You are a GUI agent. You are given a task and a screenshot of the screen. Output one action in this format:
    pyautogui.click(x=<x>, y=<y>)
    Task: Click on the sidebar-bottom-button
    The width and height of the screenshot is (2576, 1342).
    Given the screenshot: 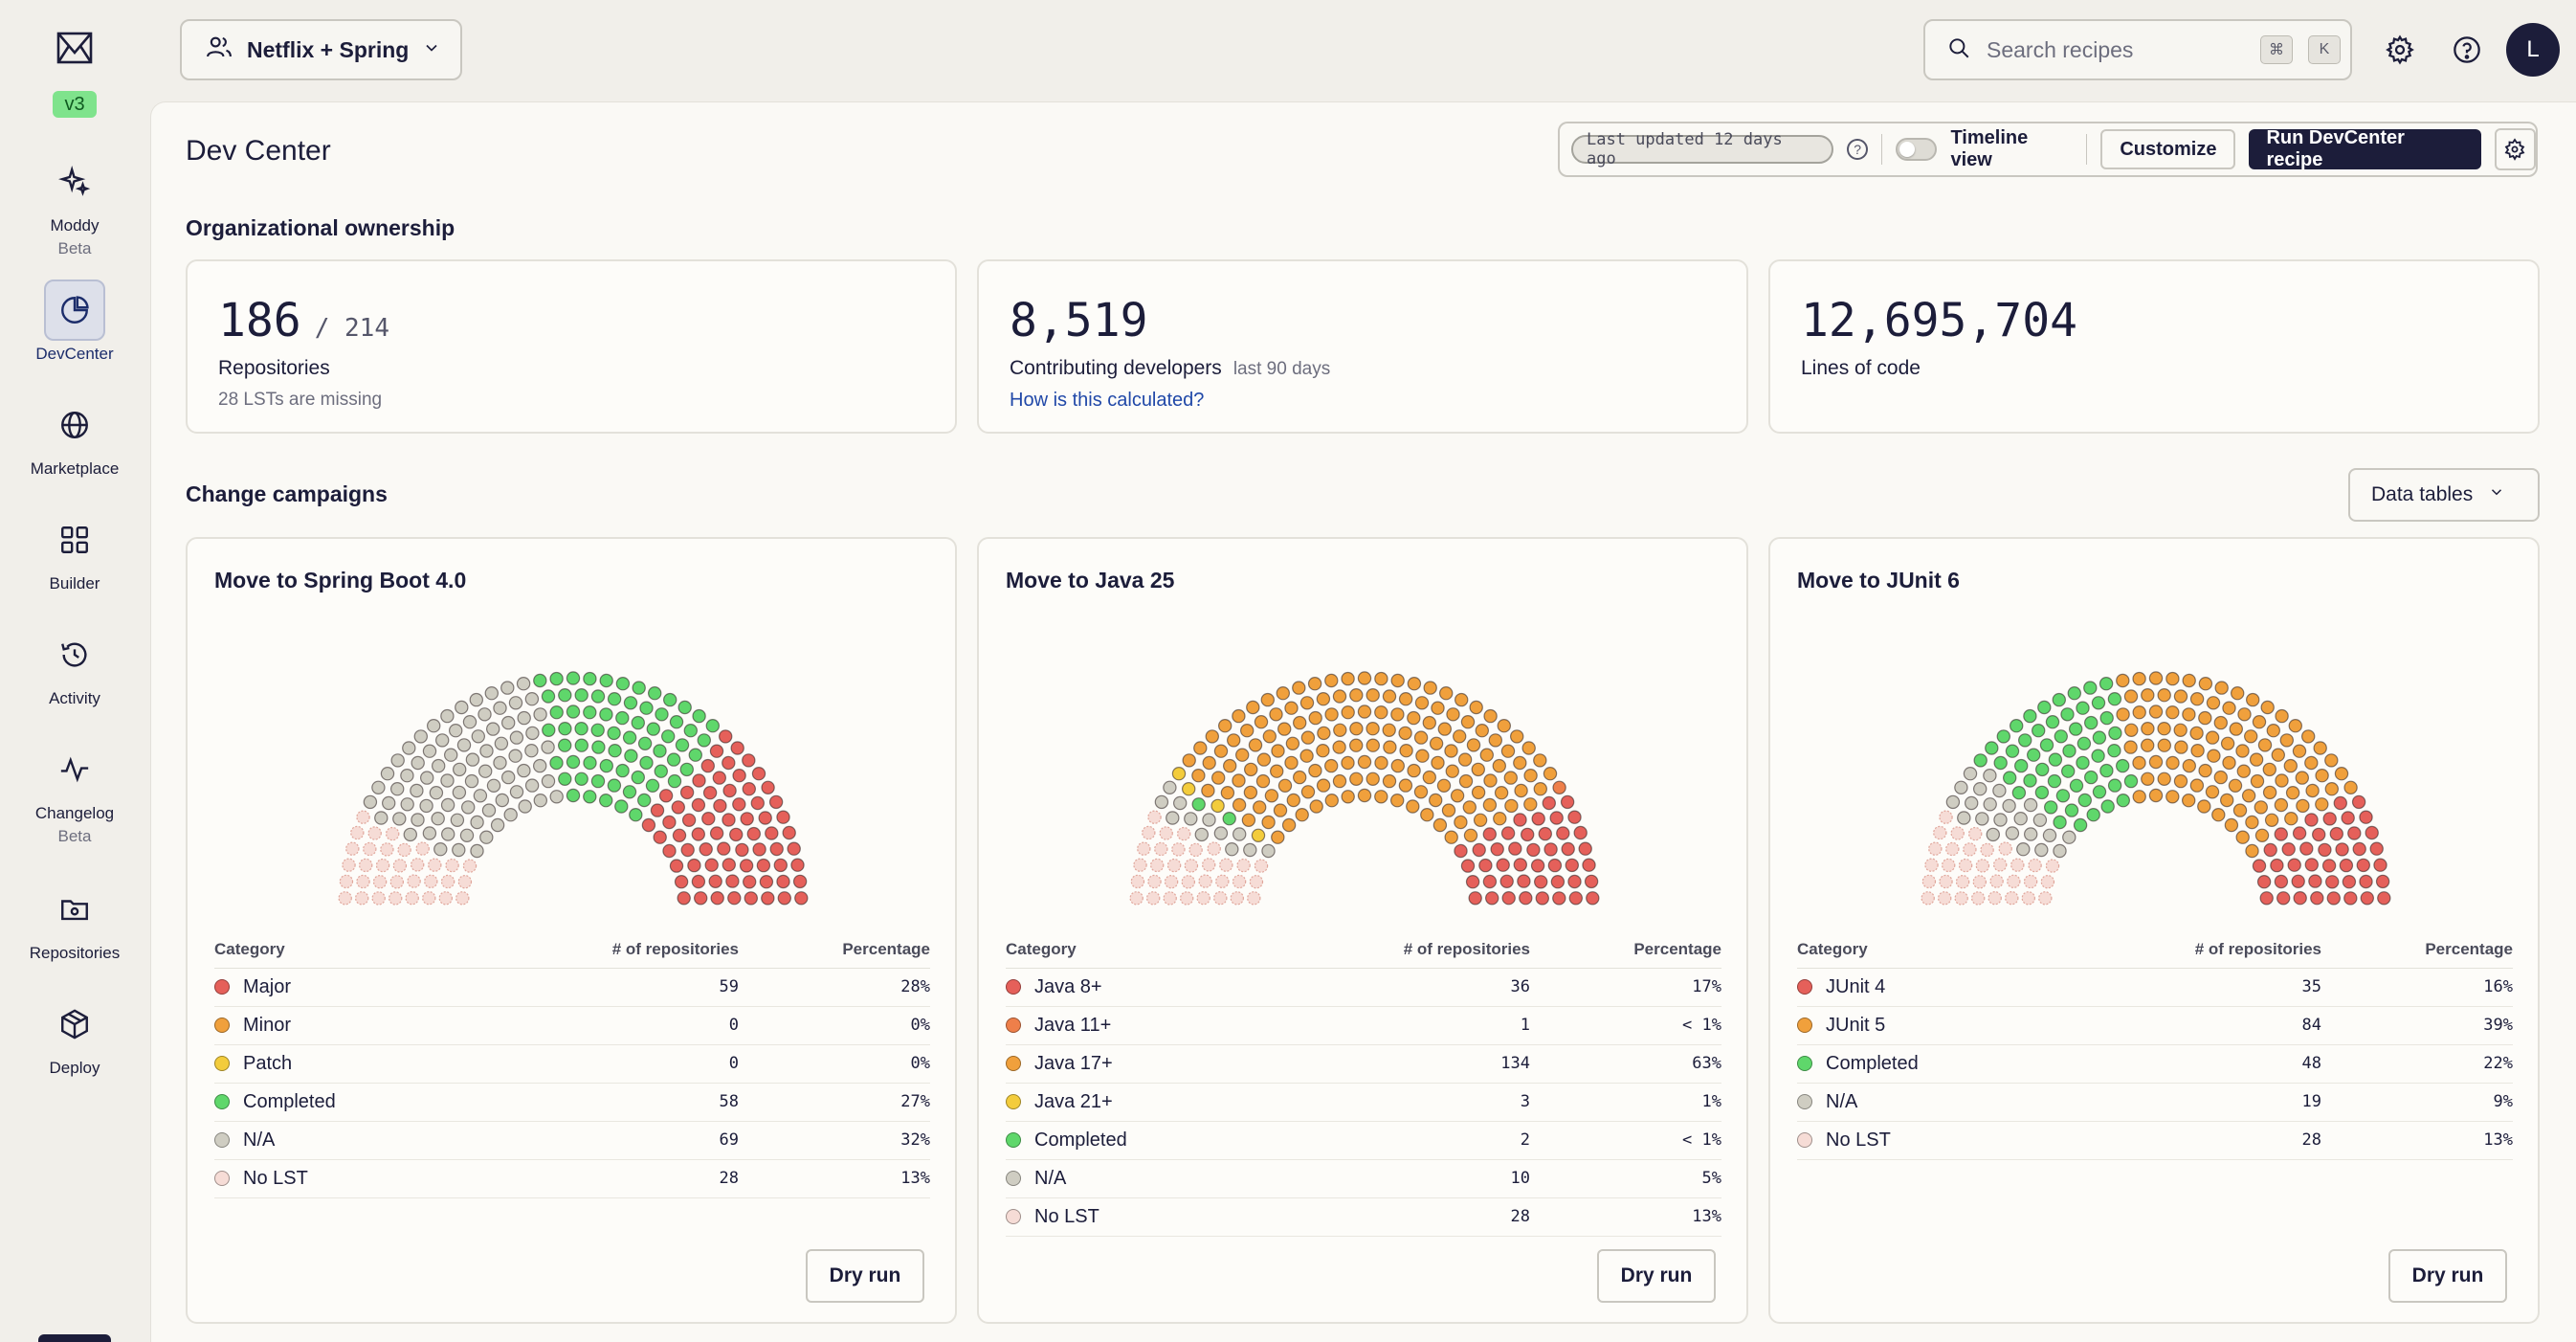 What is the action you would take?
    pyautogui.click(x=74, y=1338)
    